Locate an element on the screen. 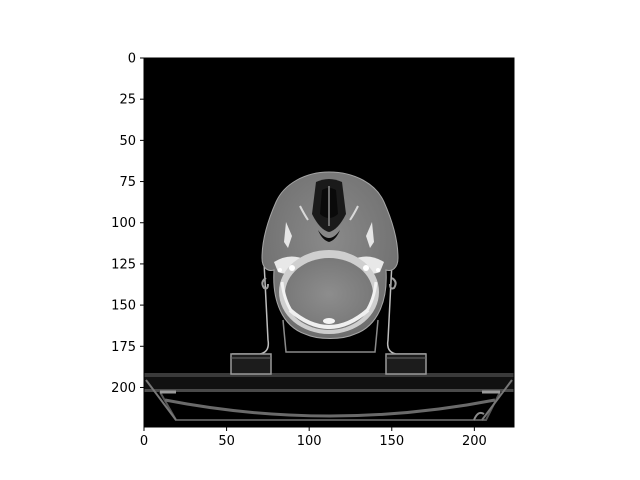 The height and width of the screenshot is (480, 640). y-tick-label: 0 is located at coordinates (132, 59).